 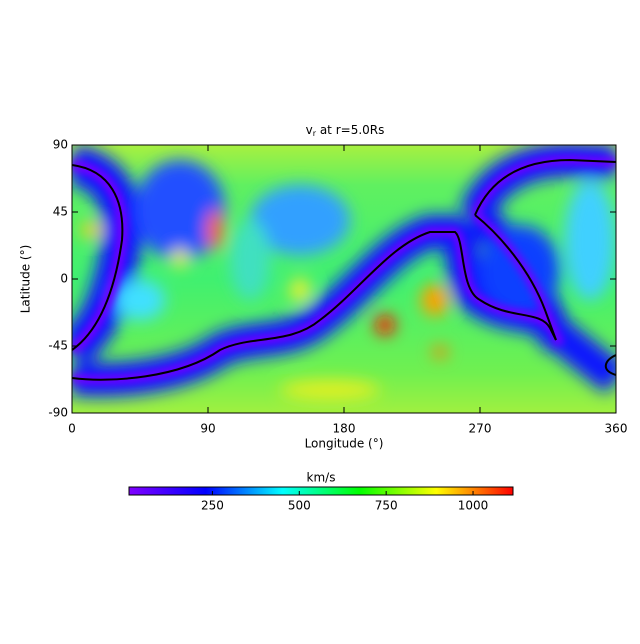 What do you see at coordinates (344, 429) in the screenshot?
I see `x-tick-label: 180` at bounding box center [344, 429].